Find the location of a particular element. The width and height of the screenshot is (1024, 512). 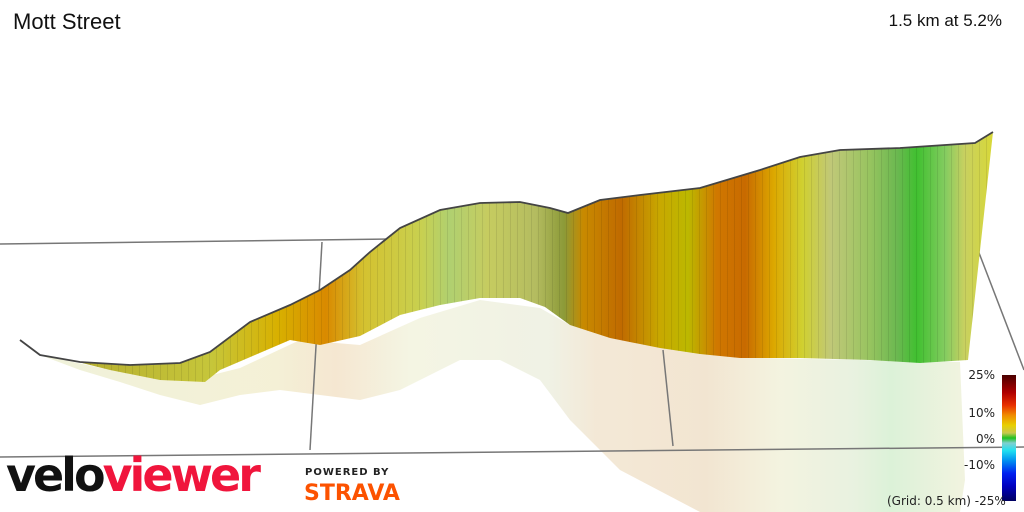

powered-by-label: POWERED BY is located at coordinates (347, 472).